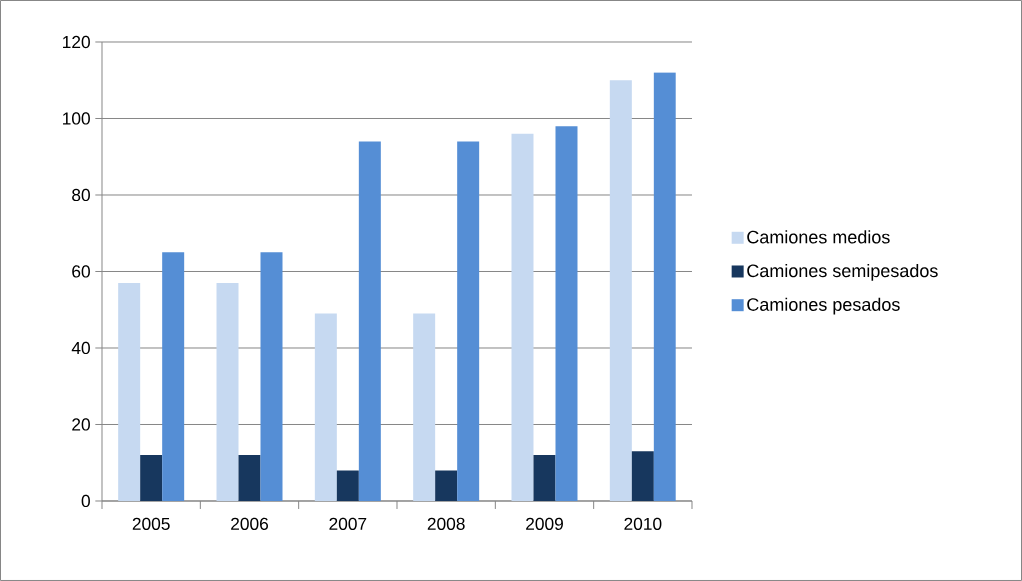  What do you see at coordinates (250, 523) in the screenshot?
I see `x-tick-label: 2006` at bounding box center [250, 523].